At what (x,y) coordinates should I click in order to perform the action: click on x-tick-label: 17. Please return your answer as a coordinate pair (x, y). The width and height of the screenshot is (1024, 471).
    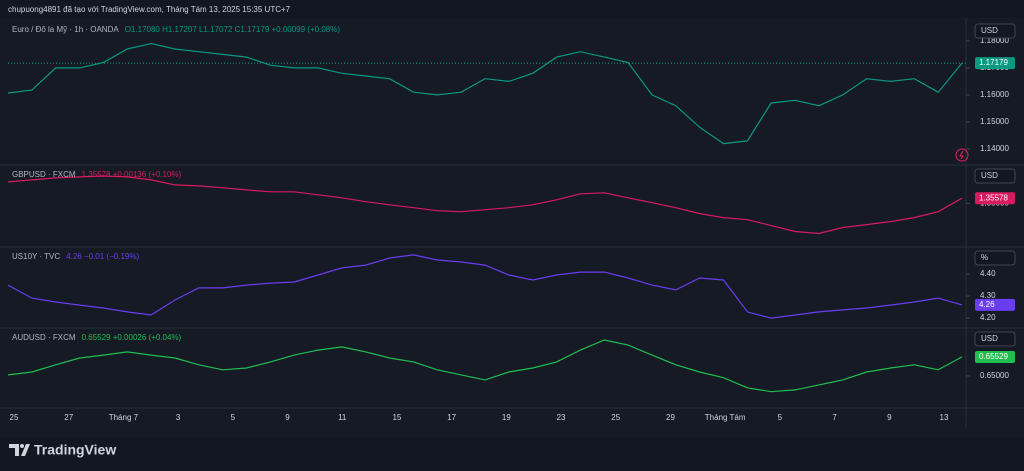
    Looking at the image, I should click on (451, 417).